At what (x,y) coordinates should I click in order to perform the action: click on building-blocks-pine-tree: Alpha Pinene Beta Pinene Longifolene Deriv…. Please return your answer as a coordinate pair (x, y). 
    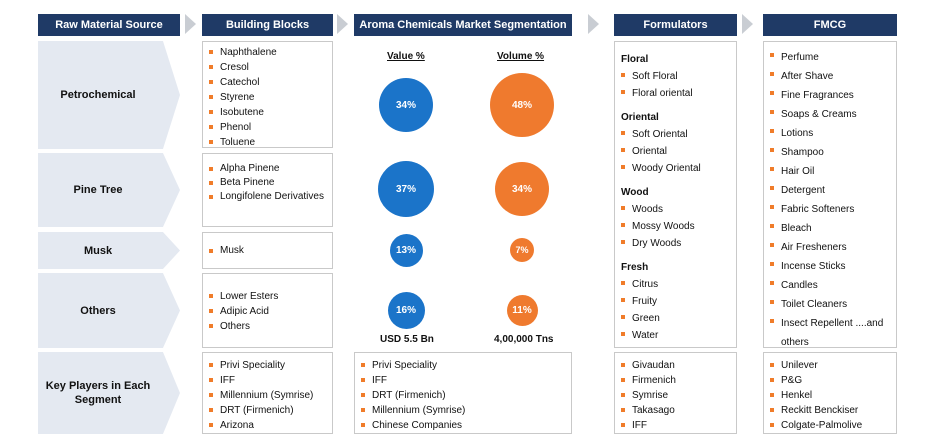
    Looking at the image, I should click on (267, 190).